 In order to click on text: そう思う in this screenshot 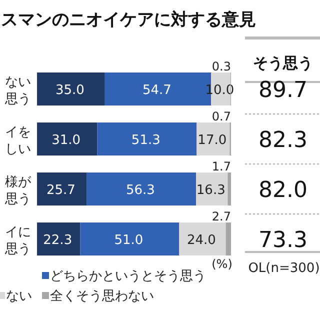, I will do `click(283, 63)`.